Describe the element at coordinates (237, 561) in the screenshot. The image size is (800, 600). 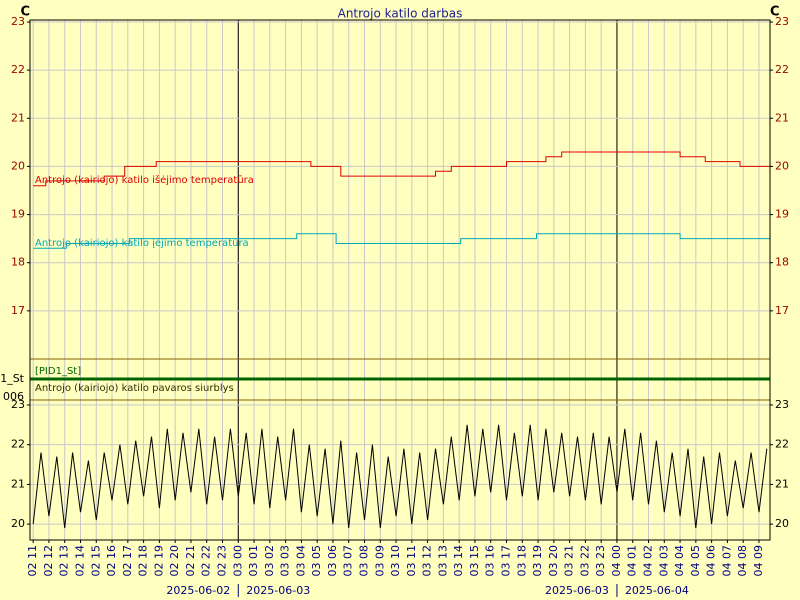
I see `x-tick-label: 03 00` at that location.